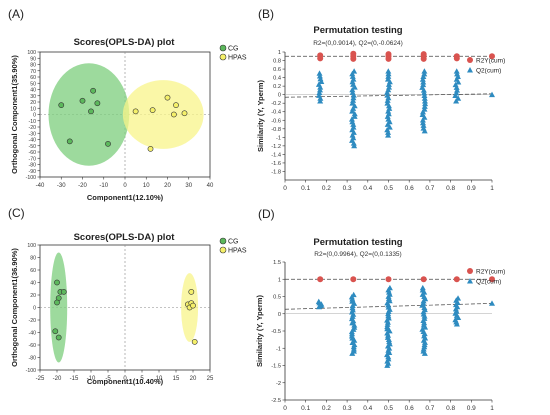  Describe the element at coordinates (33, 122) in the screenshot. I see `y-tick-label: -10` at that location.